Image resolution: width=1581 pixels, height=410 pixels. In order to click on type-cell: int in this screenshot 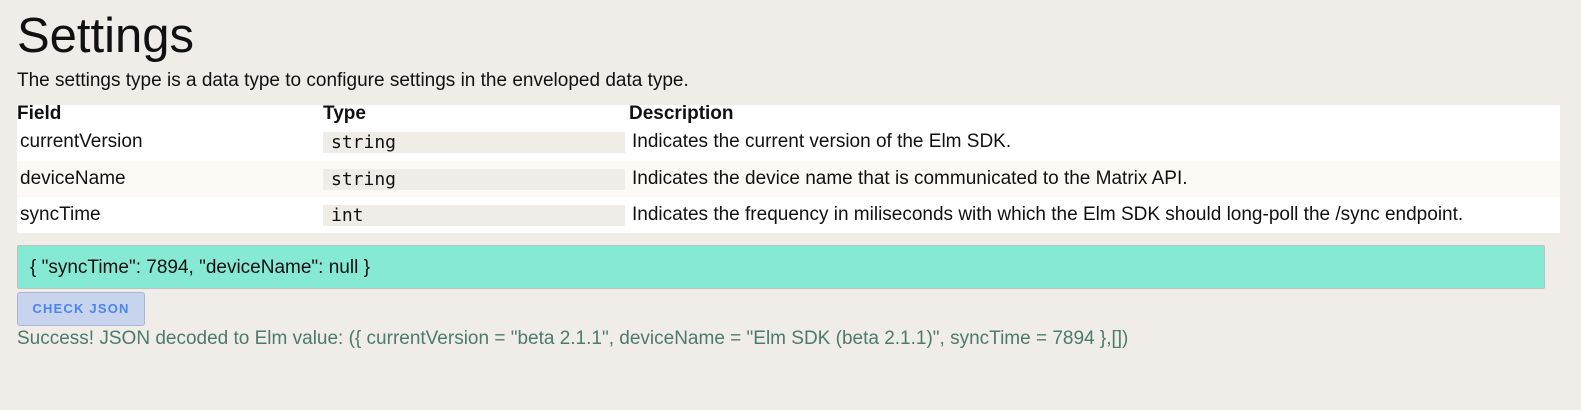, I will do `click(474, 215)`.